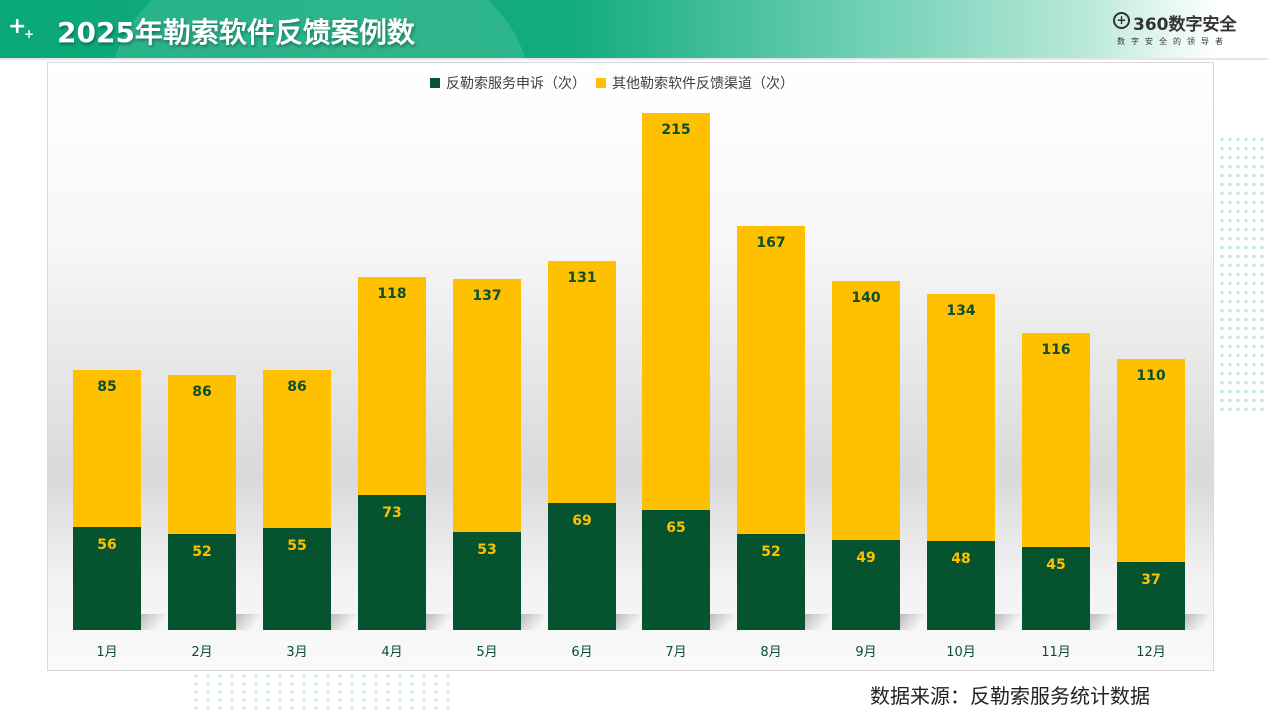 Image resolution: width=1268 pixels, height=714 pixels. I want to click on chart-legend: 反勒索服务申诉（次） 其他勒索软件反馈渠道（次）, so click(617, 83).